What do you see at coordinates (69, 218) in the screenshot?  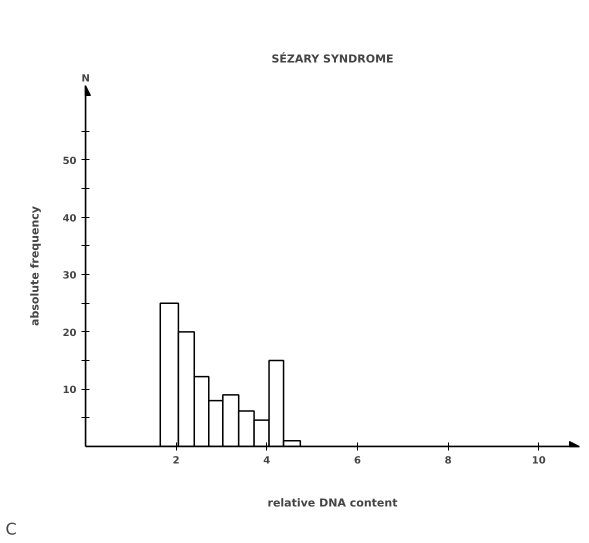 I see `y-tick-label: 40` at bounding box center [69, 218].